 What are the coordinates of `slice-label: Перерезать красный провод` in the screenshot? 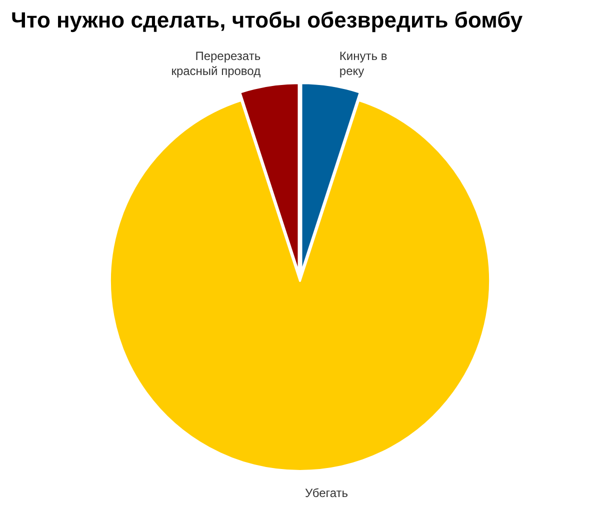 It's located at (216, 63).